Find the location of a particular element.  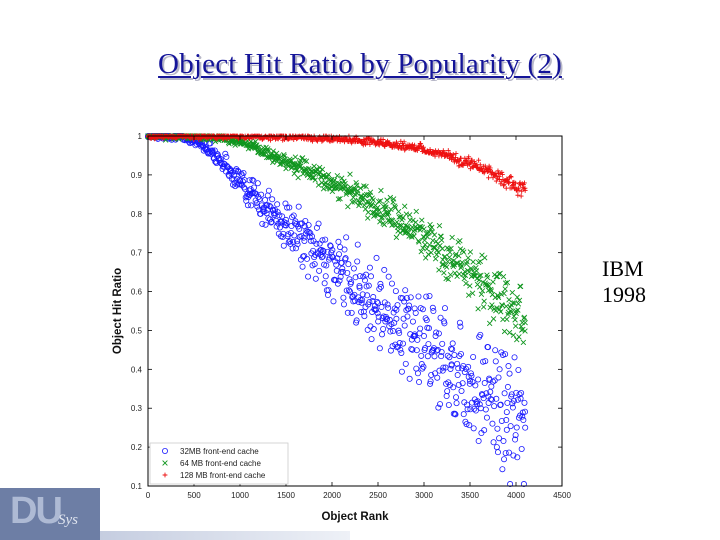

x-tick-label: 1000 is located at coordinates (240, 495).